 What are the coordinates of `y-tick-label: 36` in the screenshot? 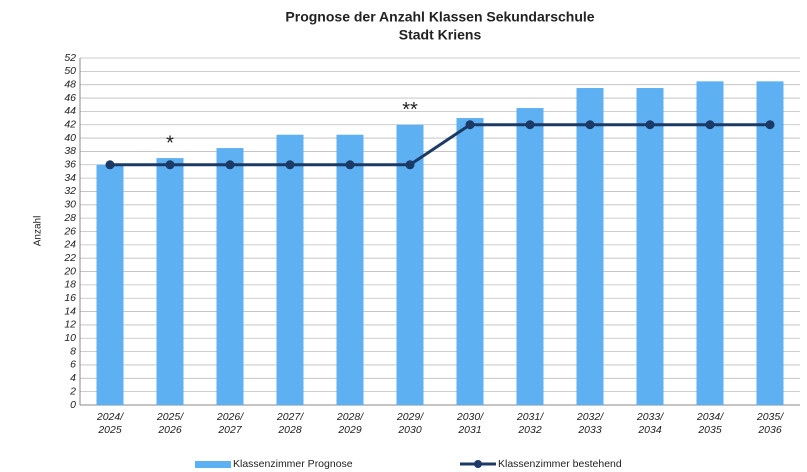 It's located at (70, 165).